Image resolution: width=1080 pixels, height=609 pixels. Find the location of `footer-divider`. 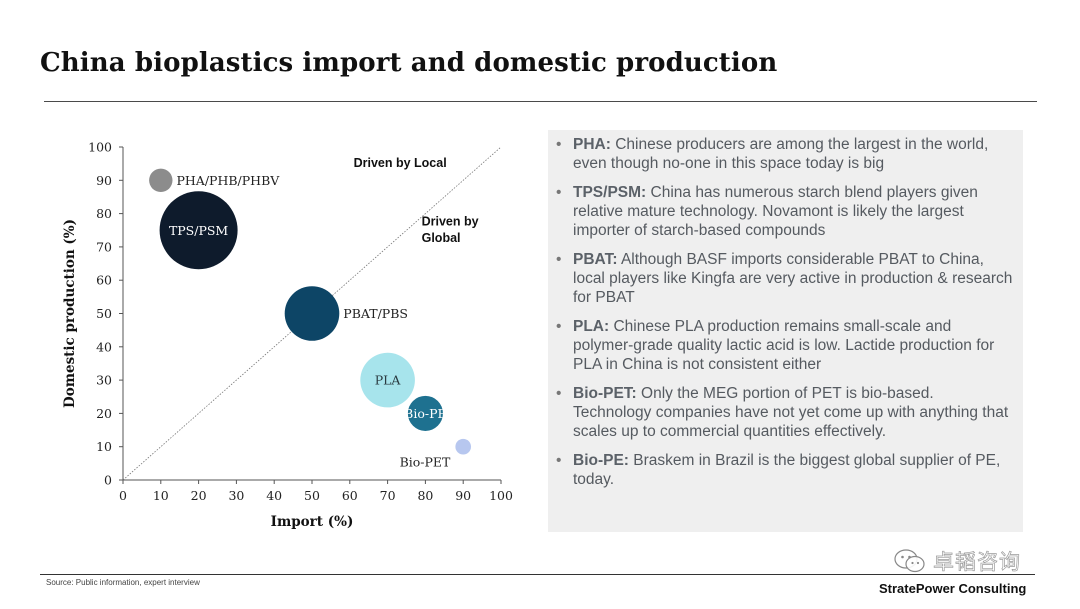

footer-divider is located at coordinates (537, 574).